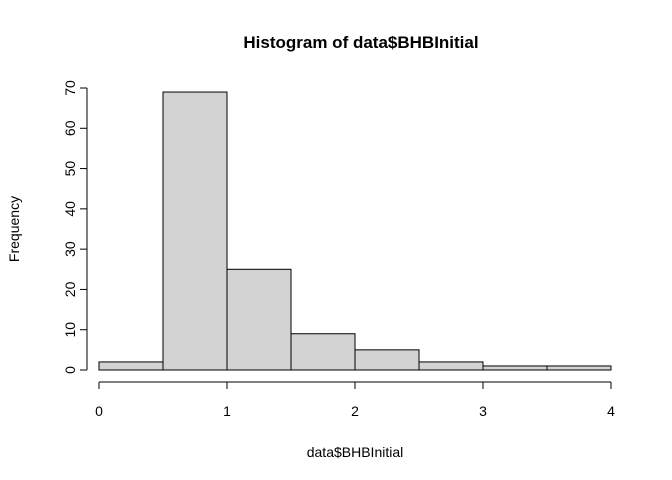 This screenshot has height=480, width=672. What do you see at coordinates (75, 227) in the screenshot?
I see `y-axis: 0 10 20 30 40 50 60 70` at bounding box center [75, 227].